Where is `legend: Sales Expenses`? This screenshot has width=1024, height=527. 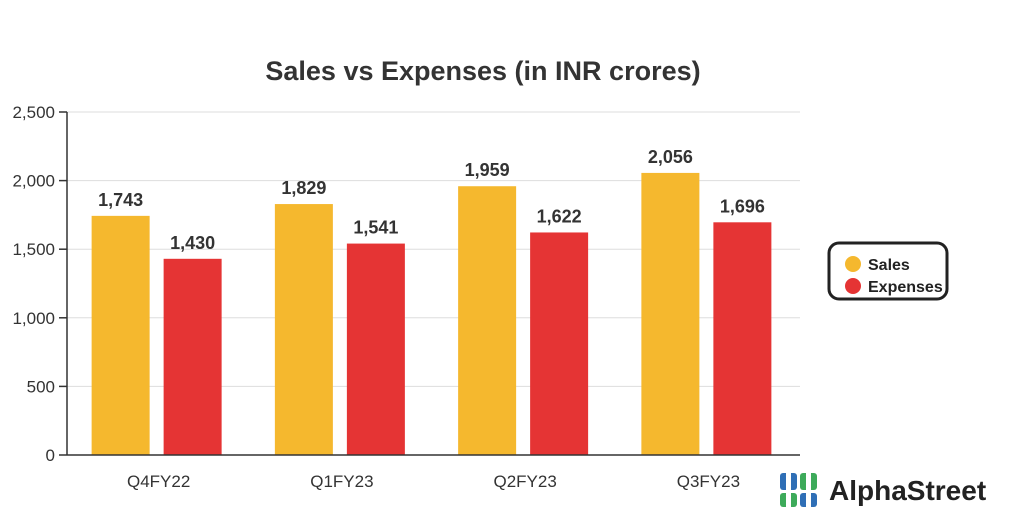 legend: Sales Expenses is located at coordinates (888, 271).